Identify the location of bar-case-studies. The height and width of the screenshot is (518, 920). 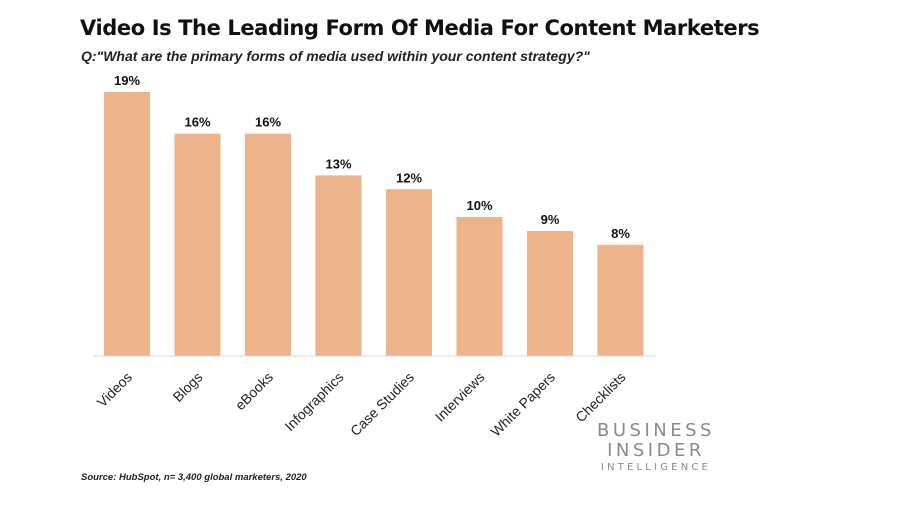
(409, 272).